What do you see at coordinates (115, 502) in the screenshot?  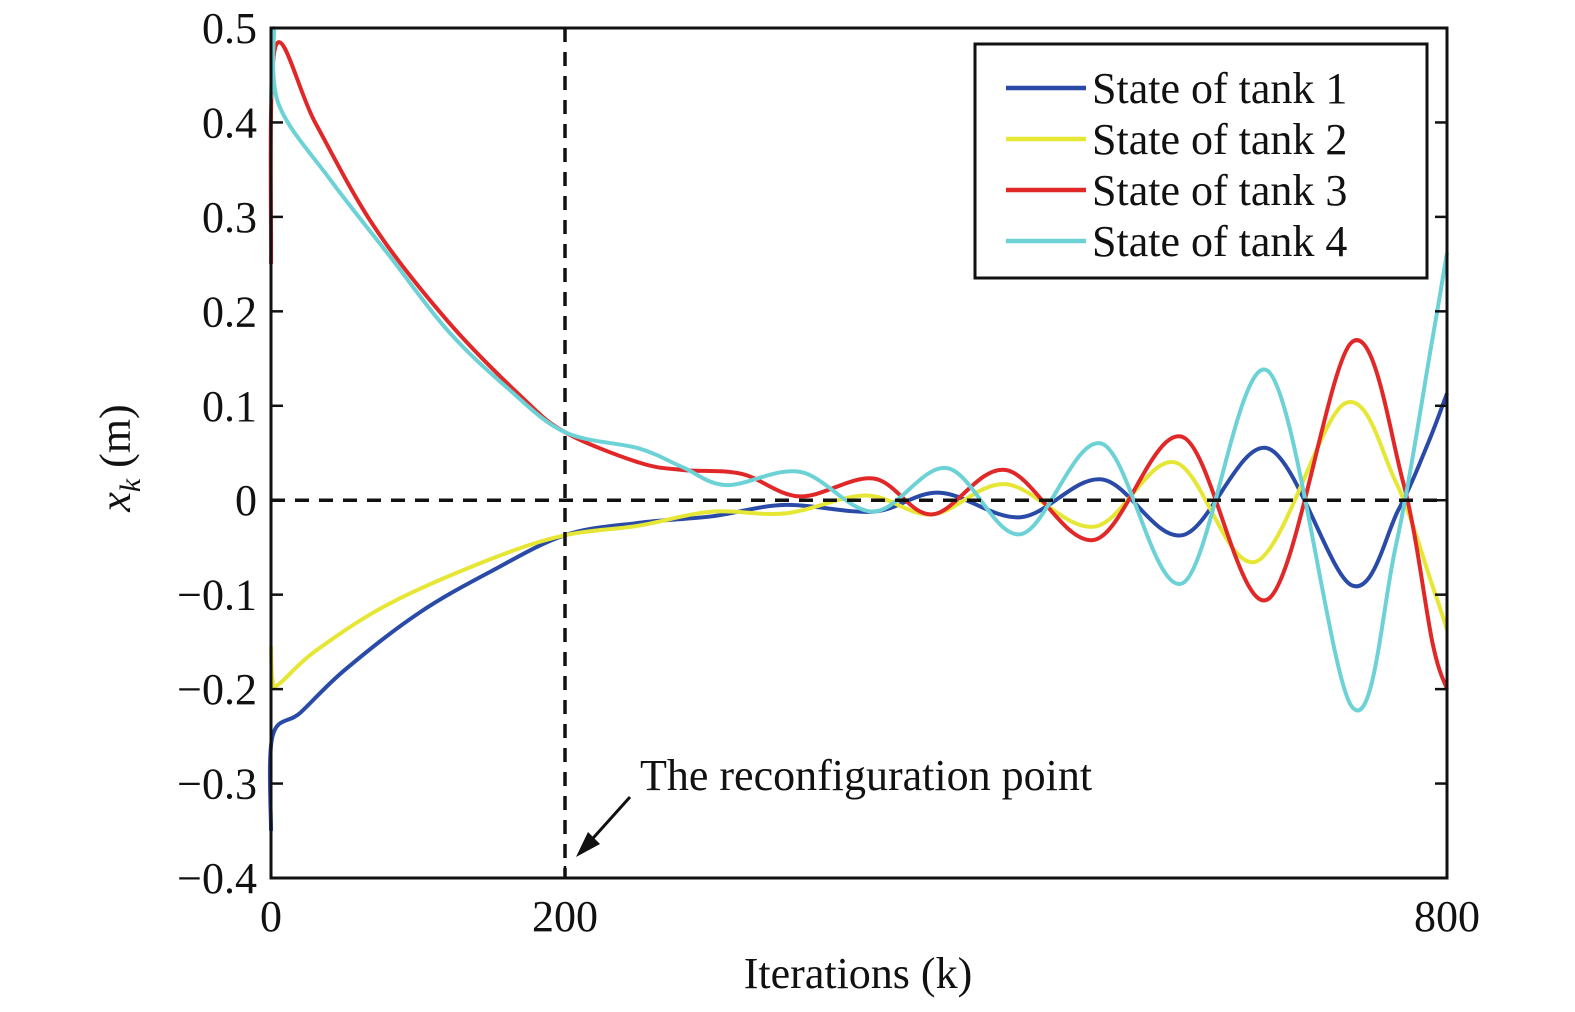 I see `y-axis-title-symbol: x` at bounding box center [115, 502].